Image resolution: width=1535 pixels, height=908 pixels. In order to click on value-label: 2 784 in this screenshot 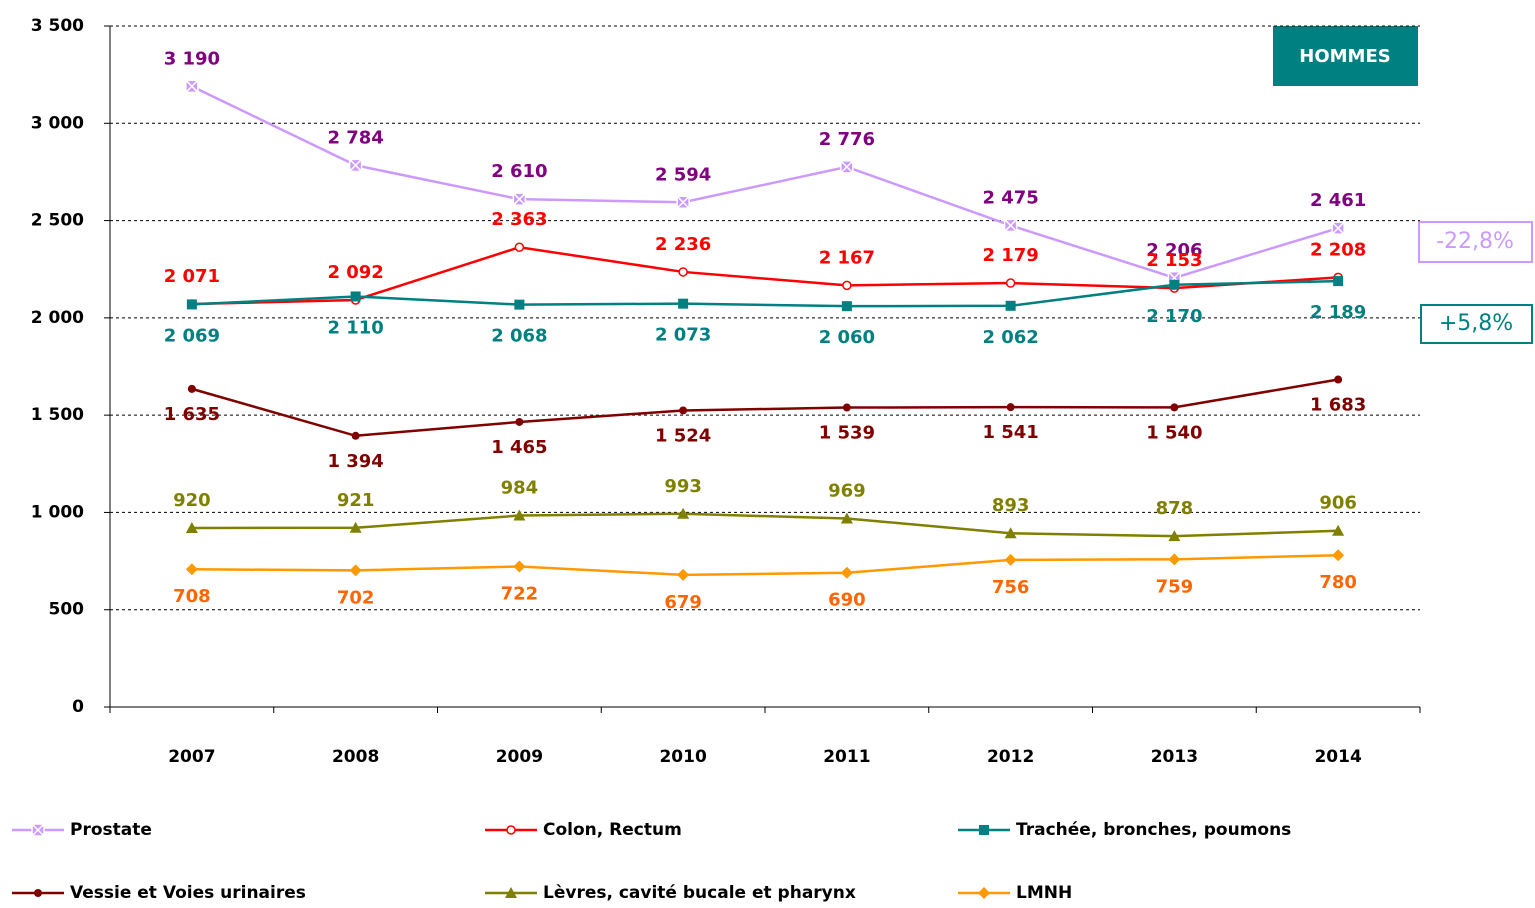, I will do `click(355, 137)`.